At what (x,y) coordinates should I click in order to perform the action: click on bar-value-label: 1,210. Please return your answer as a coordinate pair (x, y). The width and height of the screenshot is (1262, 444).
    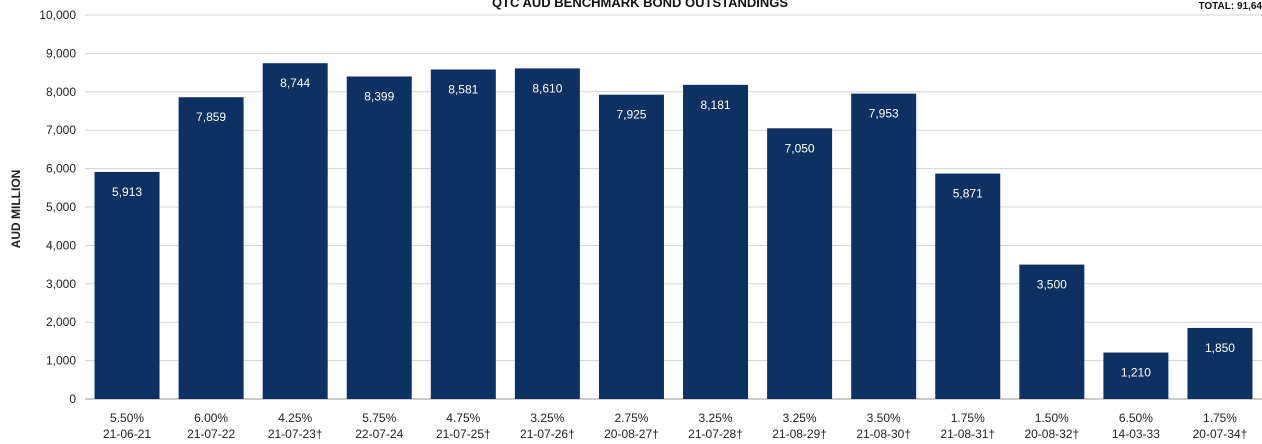
    Looking at the image, I should click on (1136, 373).